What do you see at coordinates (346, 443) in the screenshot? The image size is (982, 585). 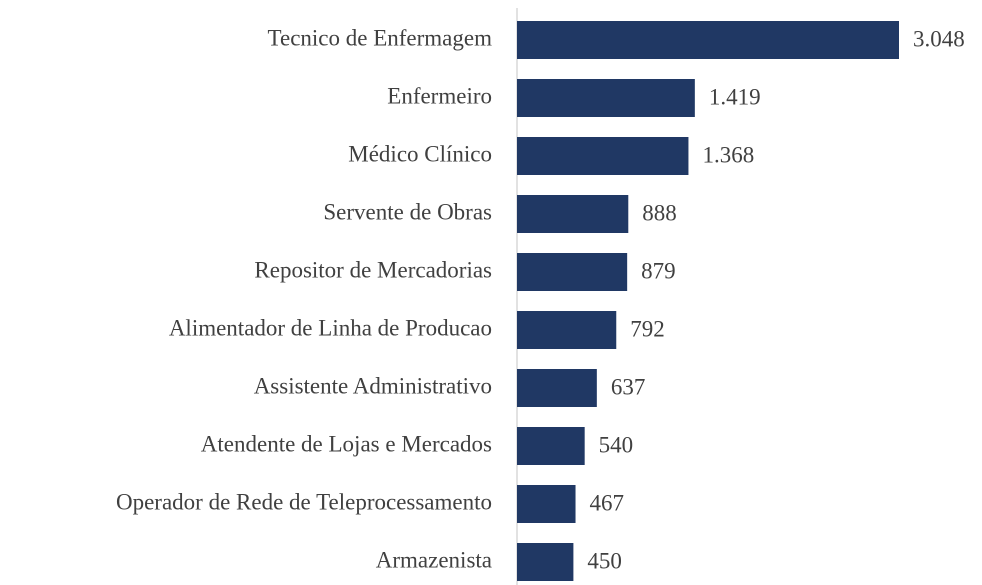 I see `category-label: Atendente de Lojas e Mercados` at bounding box center [346, 443].